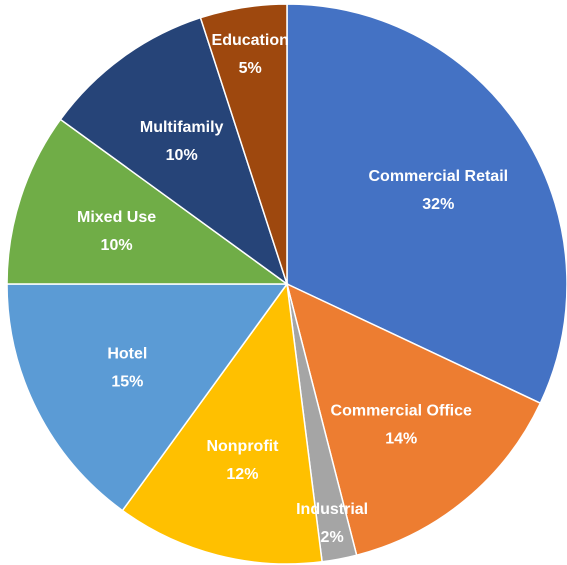  What do you see at coordinates (127, 354) in the screenshot?
I see `slice-label: Hotel` at bounding box center [127, 354].